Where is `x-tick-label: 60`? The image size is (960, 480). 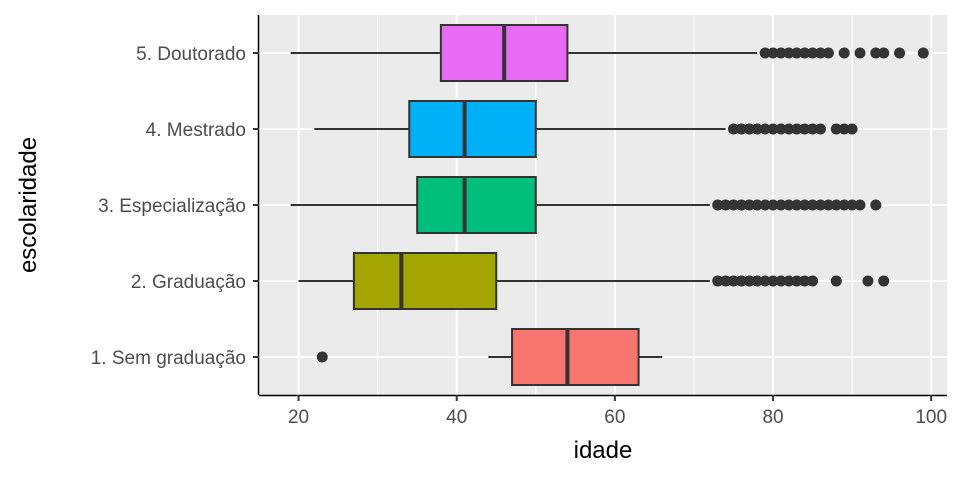
x-tick-label: 60 is located at coordinates (614, 417).